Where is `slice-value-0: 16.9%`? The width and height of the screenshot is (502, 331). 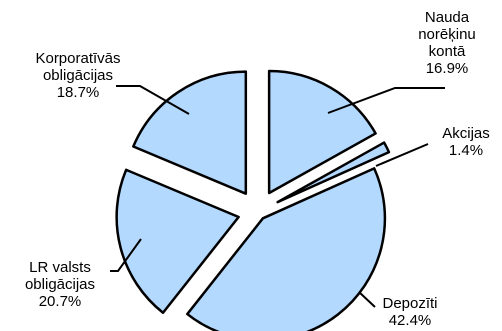 slice-value-0: 16.9% is located at coordinates (447, 68).